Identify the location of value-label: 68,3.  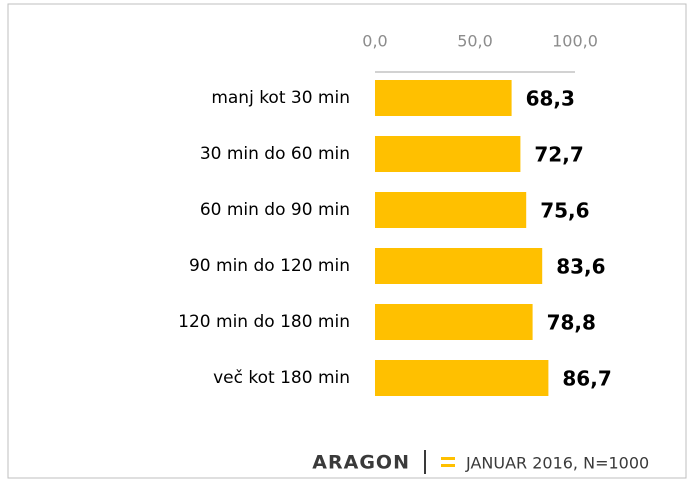
(550, 99).